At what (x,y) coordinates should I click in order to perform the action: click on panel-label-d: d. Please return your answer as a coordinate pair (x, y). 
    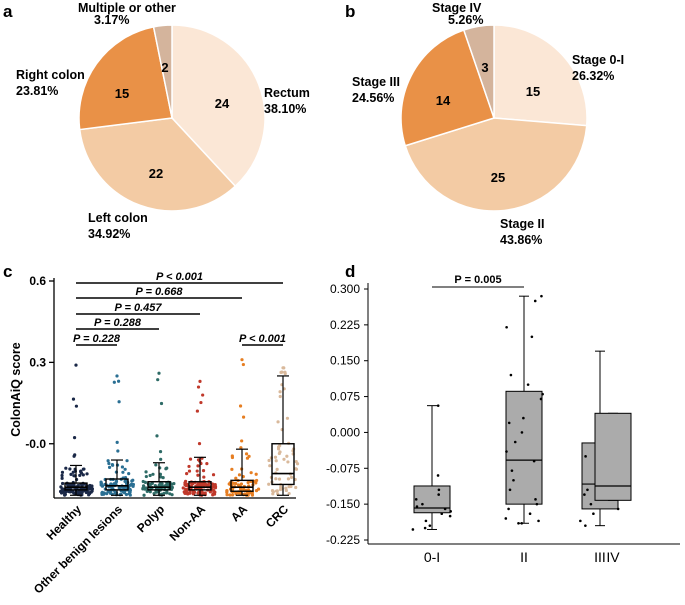
    Looking at the image, I should click on (350, 271).